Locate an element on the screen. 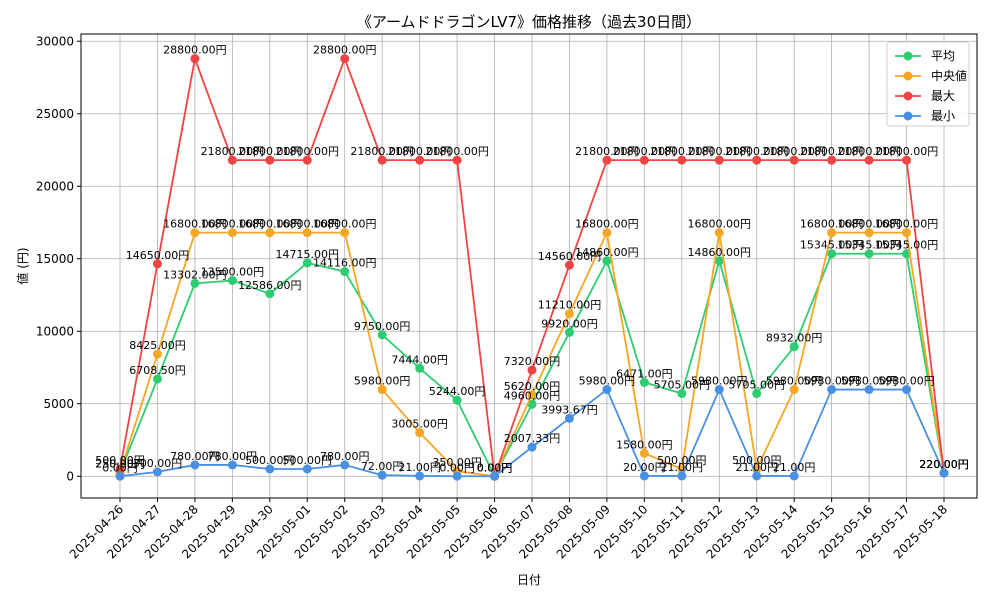 Image resolution: width=1000 pixels, height=600 pixels. legend-box is located at coordinates (928, 84).